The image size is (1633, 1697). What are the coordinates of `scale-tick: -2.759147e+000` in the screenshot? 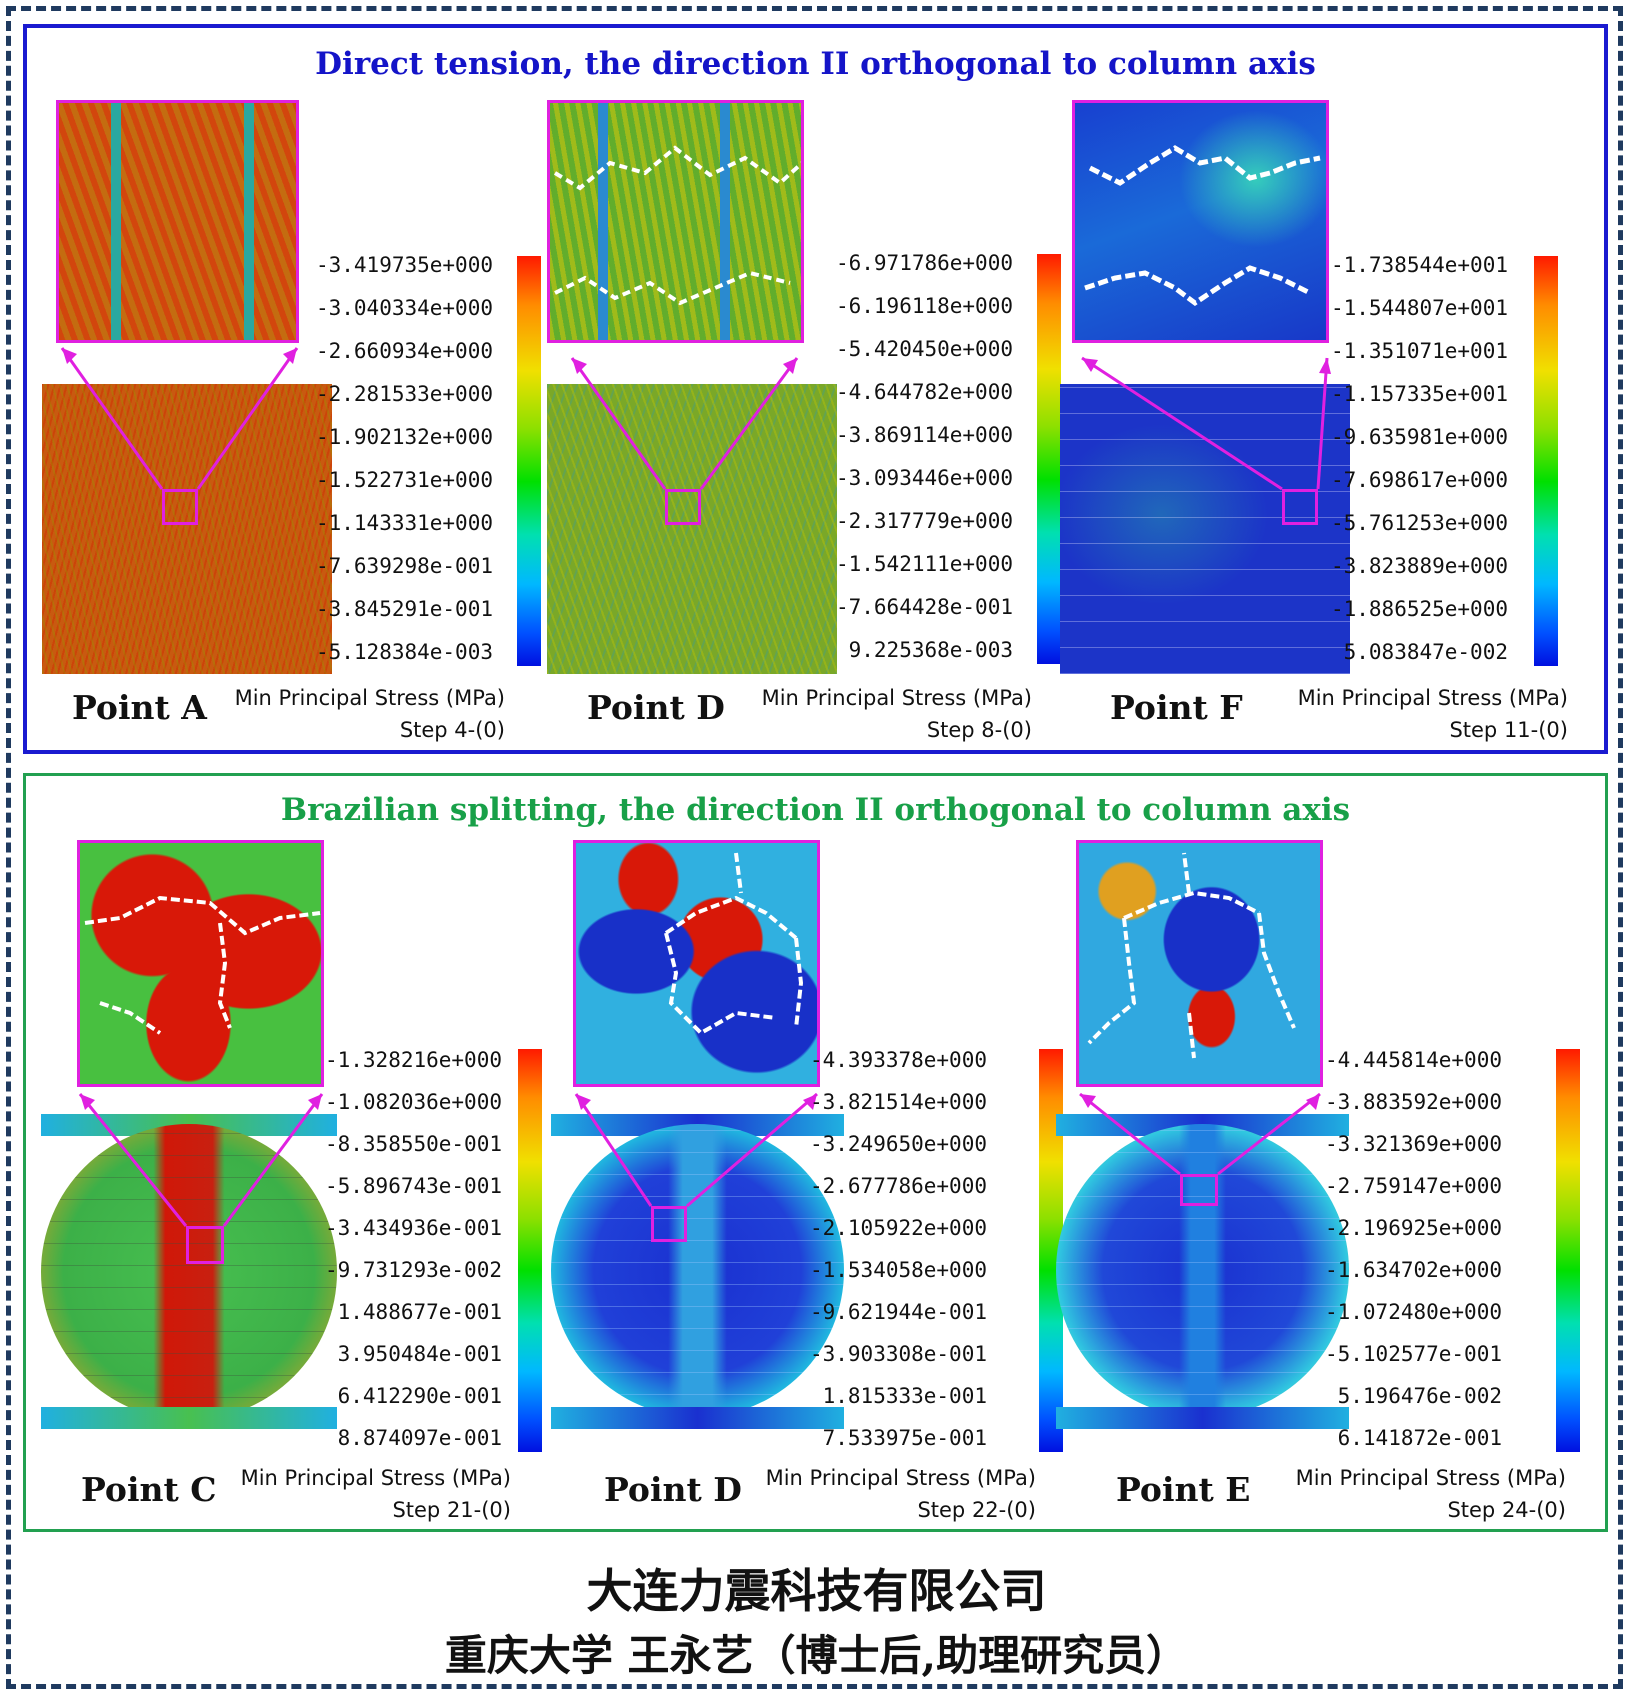 It's located at (1413, 1186).